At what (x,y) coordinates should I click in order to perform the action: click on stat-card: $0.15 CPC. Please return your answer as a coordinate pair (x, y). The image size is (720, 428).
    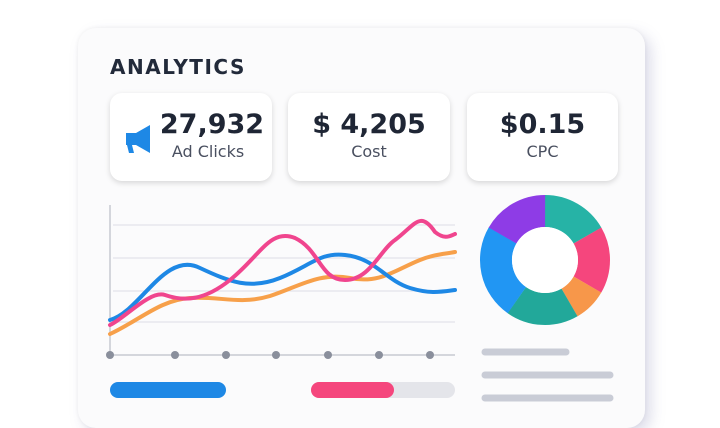
    Looking at the image, I should click on (542, 137).